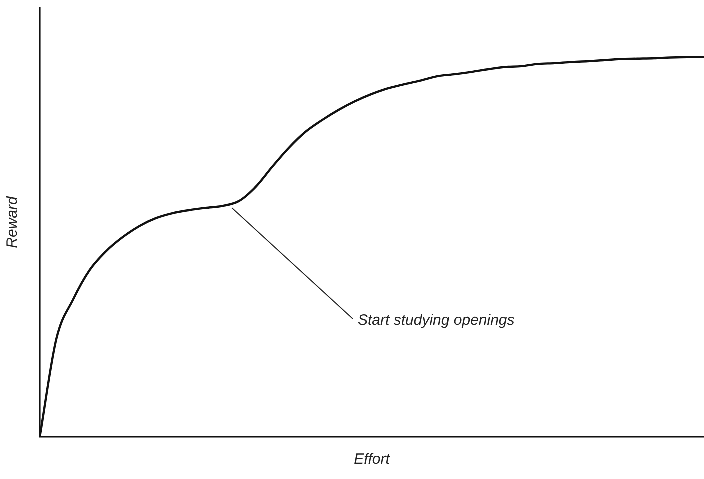 Image resolution: width=704 pixels, height=479 pixels. I want to click on annotation: Start studying openings, so click(436, 320).